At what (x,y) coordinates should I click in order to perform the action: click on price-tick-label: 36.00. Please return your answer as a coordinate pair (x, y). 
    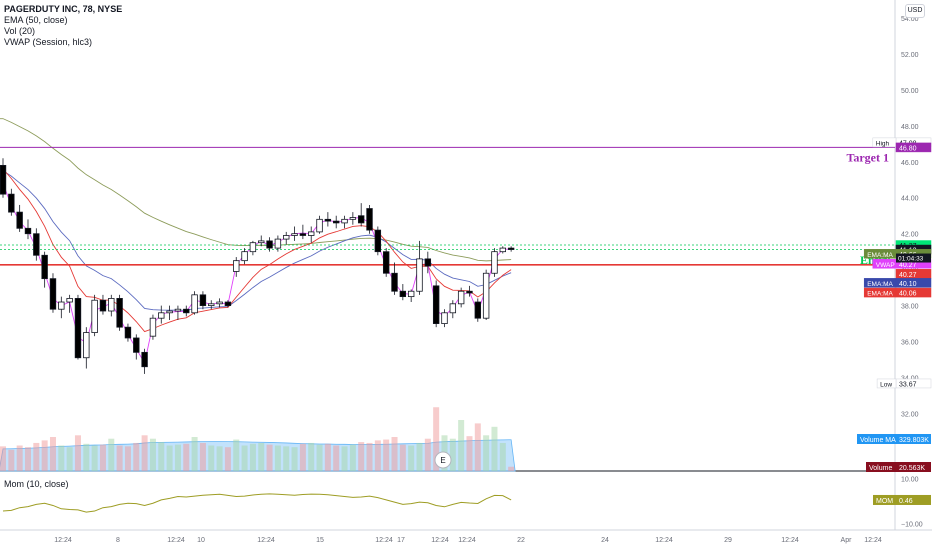
    Looking at the image, I should click on (910, 343).